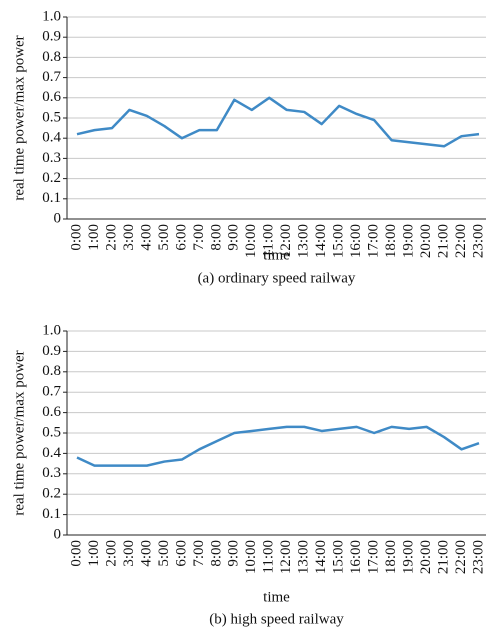 The image size is (501, 632). What do you see at coordinates (277, 278) in the screenshot?
I see `caption: (a) ordinary speed railway` at bounding box center [277, 278].